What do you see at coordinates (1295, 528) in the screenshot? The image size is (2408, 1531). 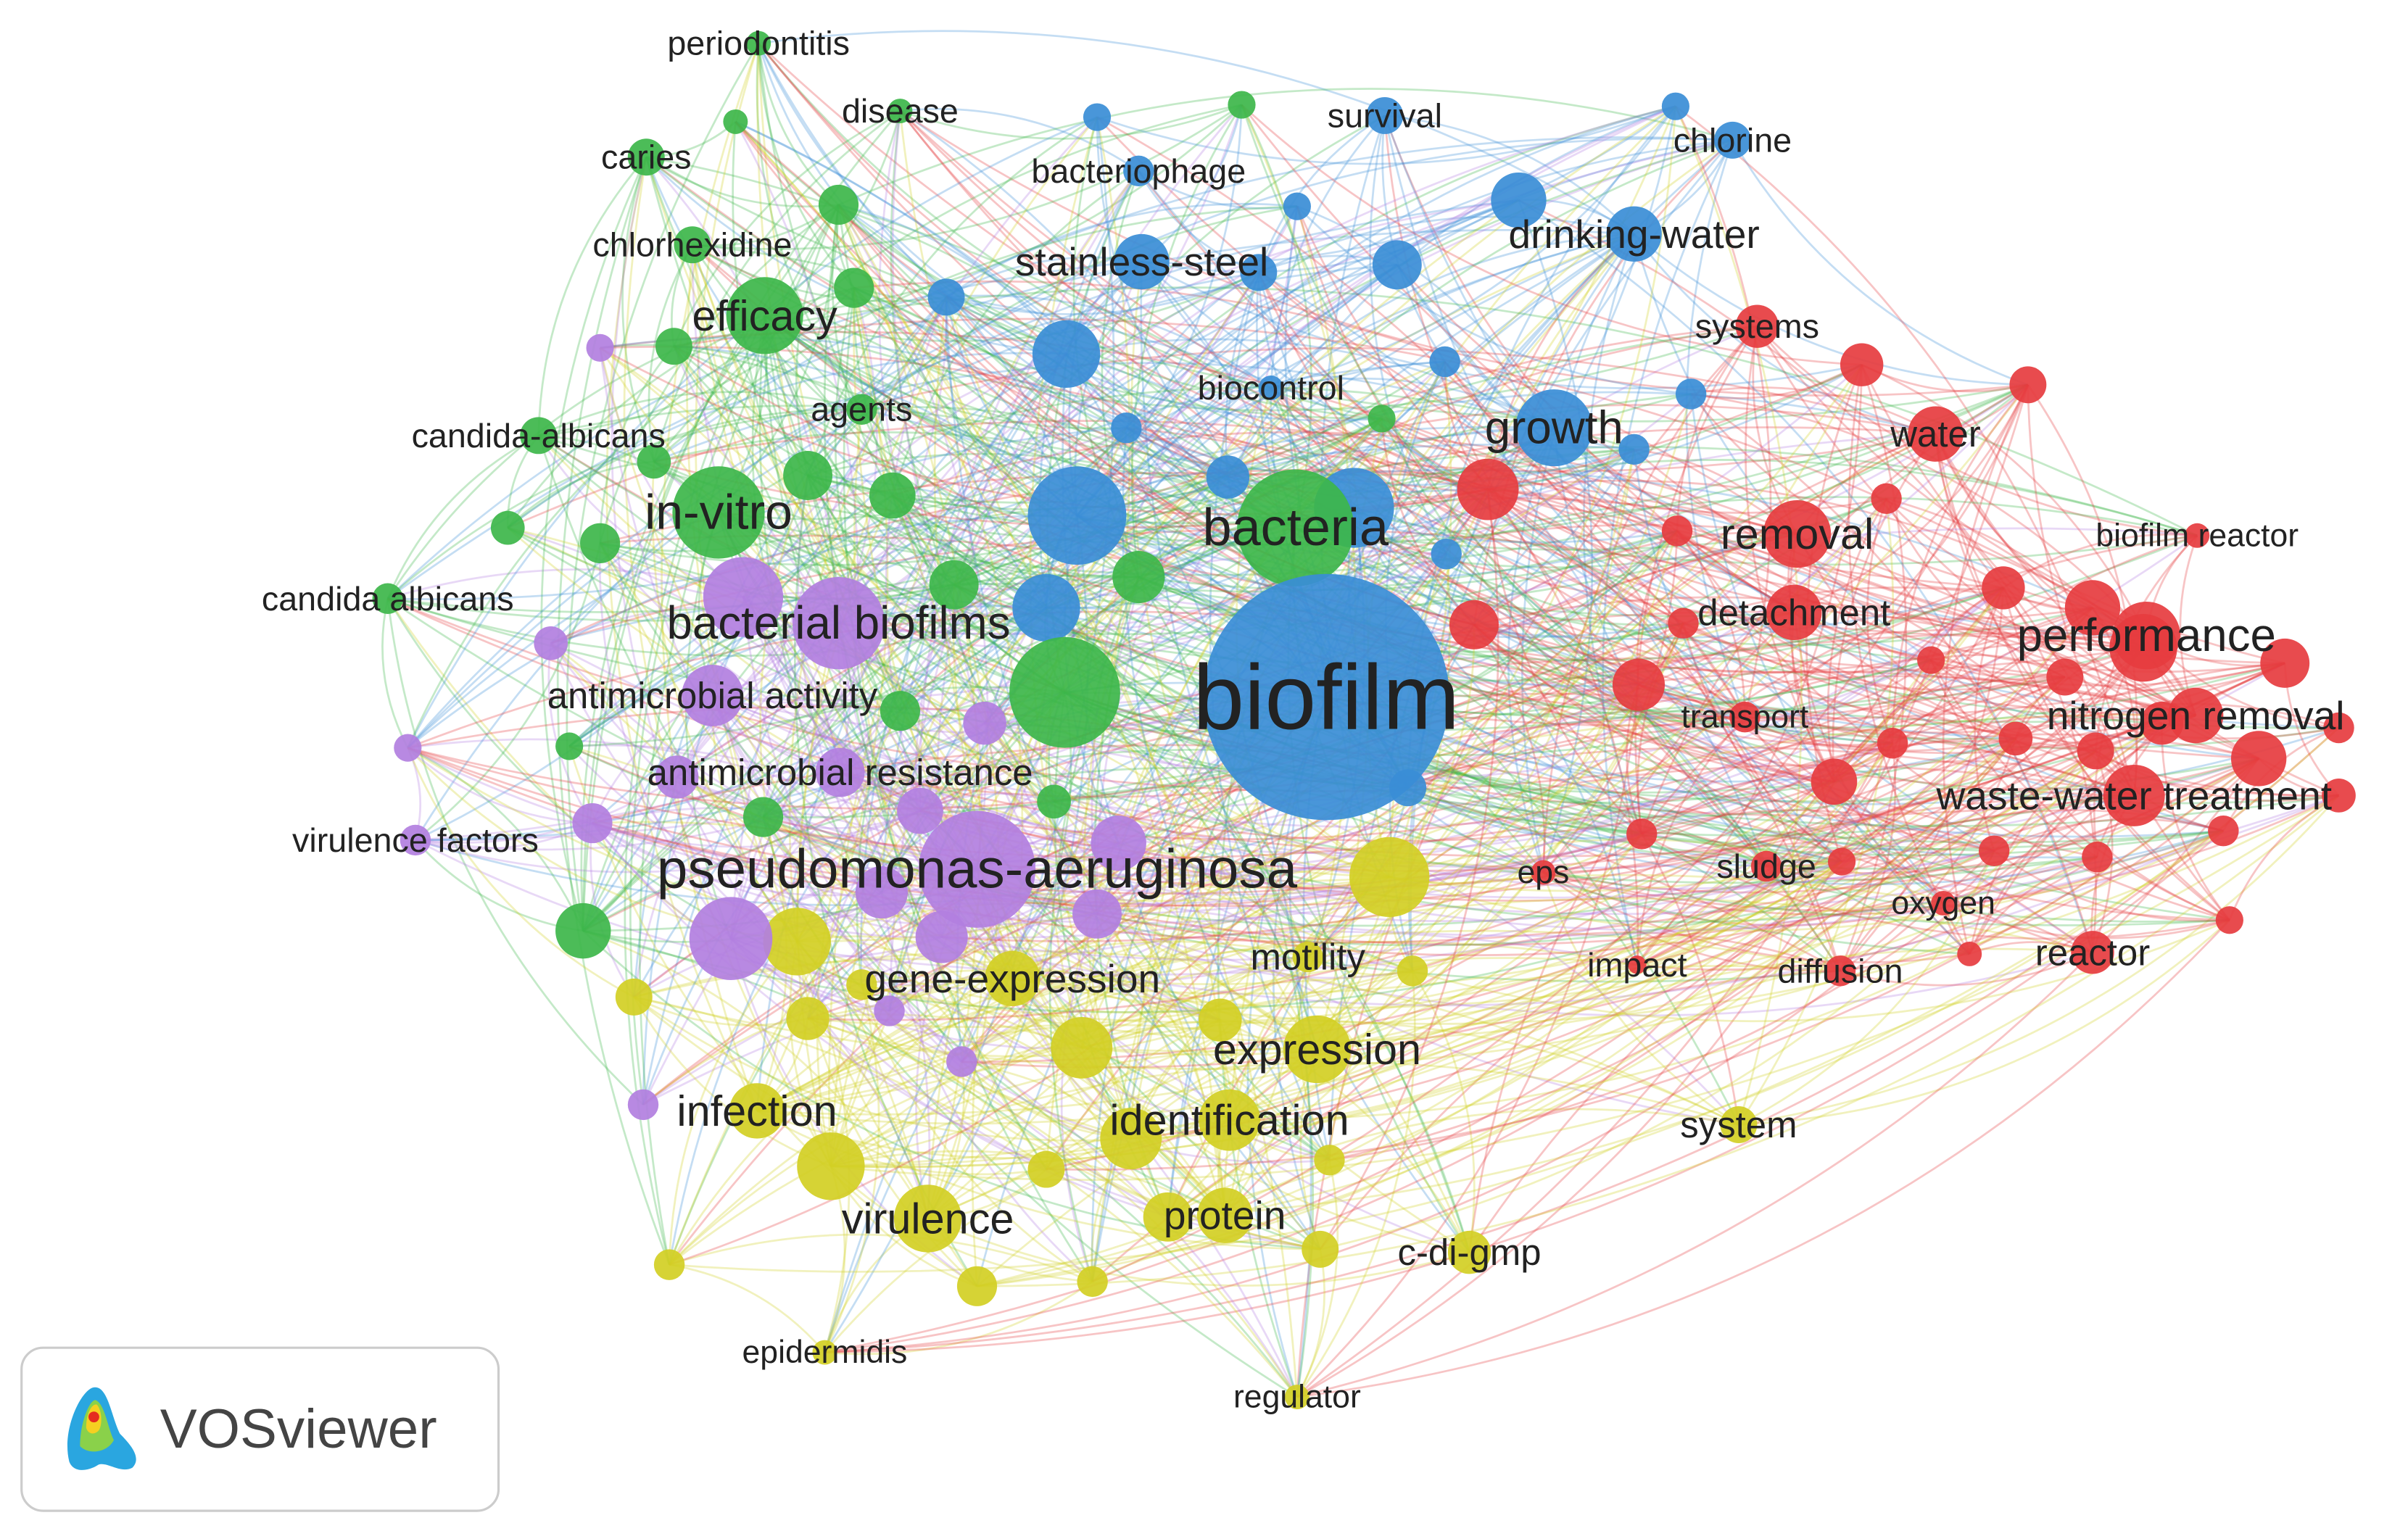 I see `node-label: bacteria` at bounding box center [1295, 528].